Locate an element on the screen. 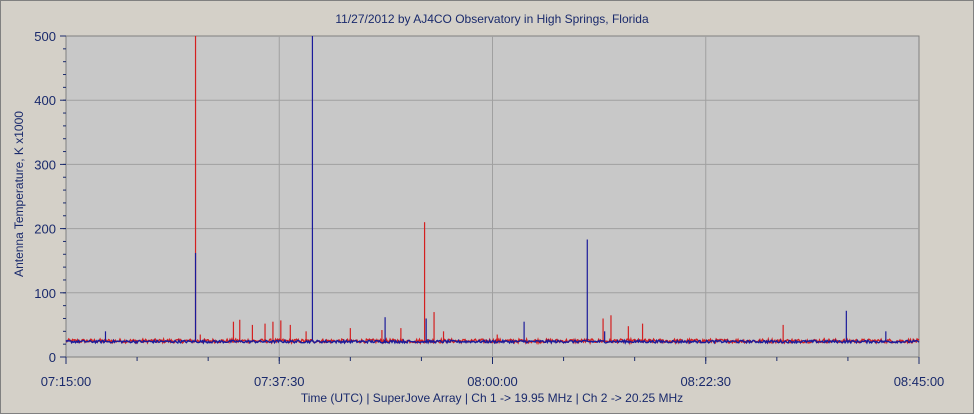 The width and height of the screenshot is (974, 414). x-tick-label: 08:00:00 is located at coordinates (492, 381).